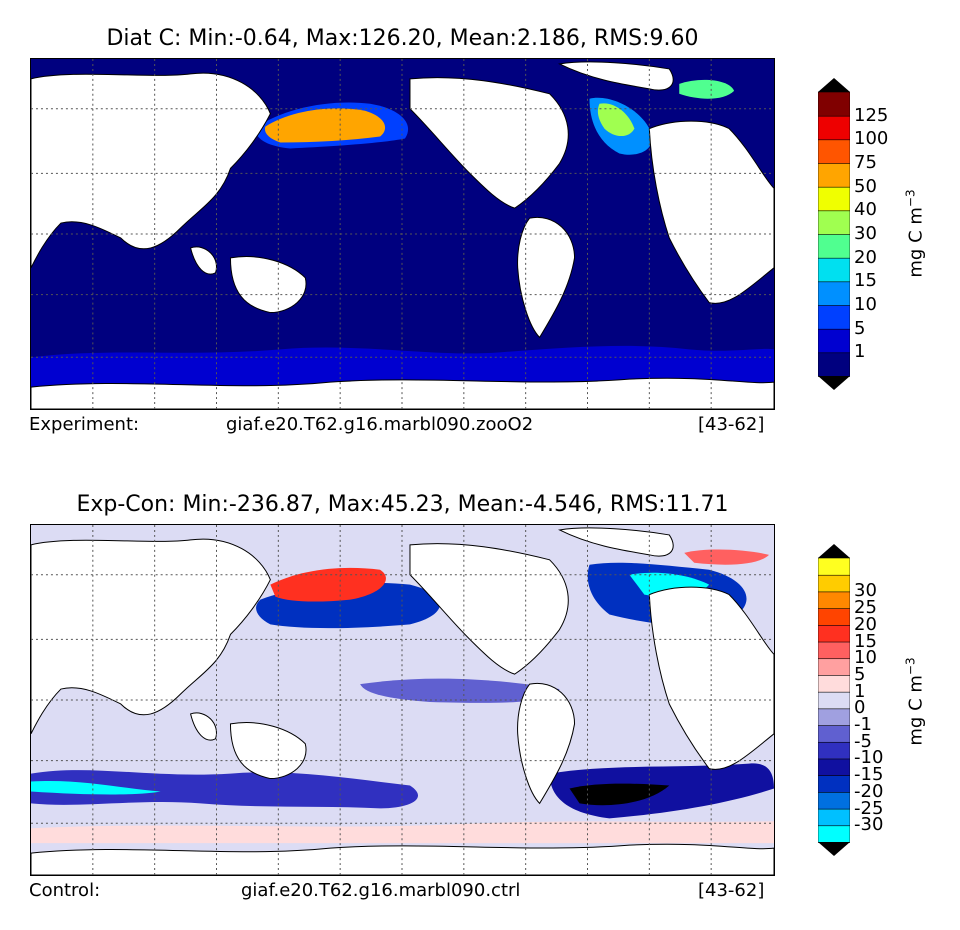 This screenshot has height=930, width=960. I want to click on panel2-colorbar-tick-label: -5, so click(863, 741).